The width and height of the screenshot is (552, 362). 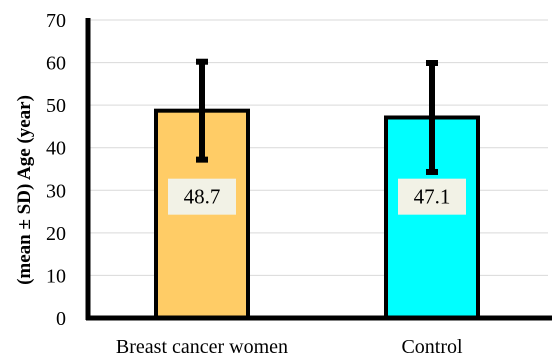 What do you see at coordinates (56, 276) in the screenshot?
I see `y-tick-label-10: 10` at bounding box center [56, 276].